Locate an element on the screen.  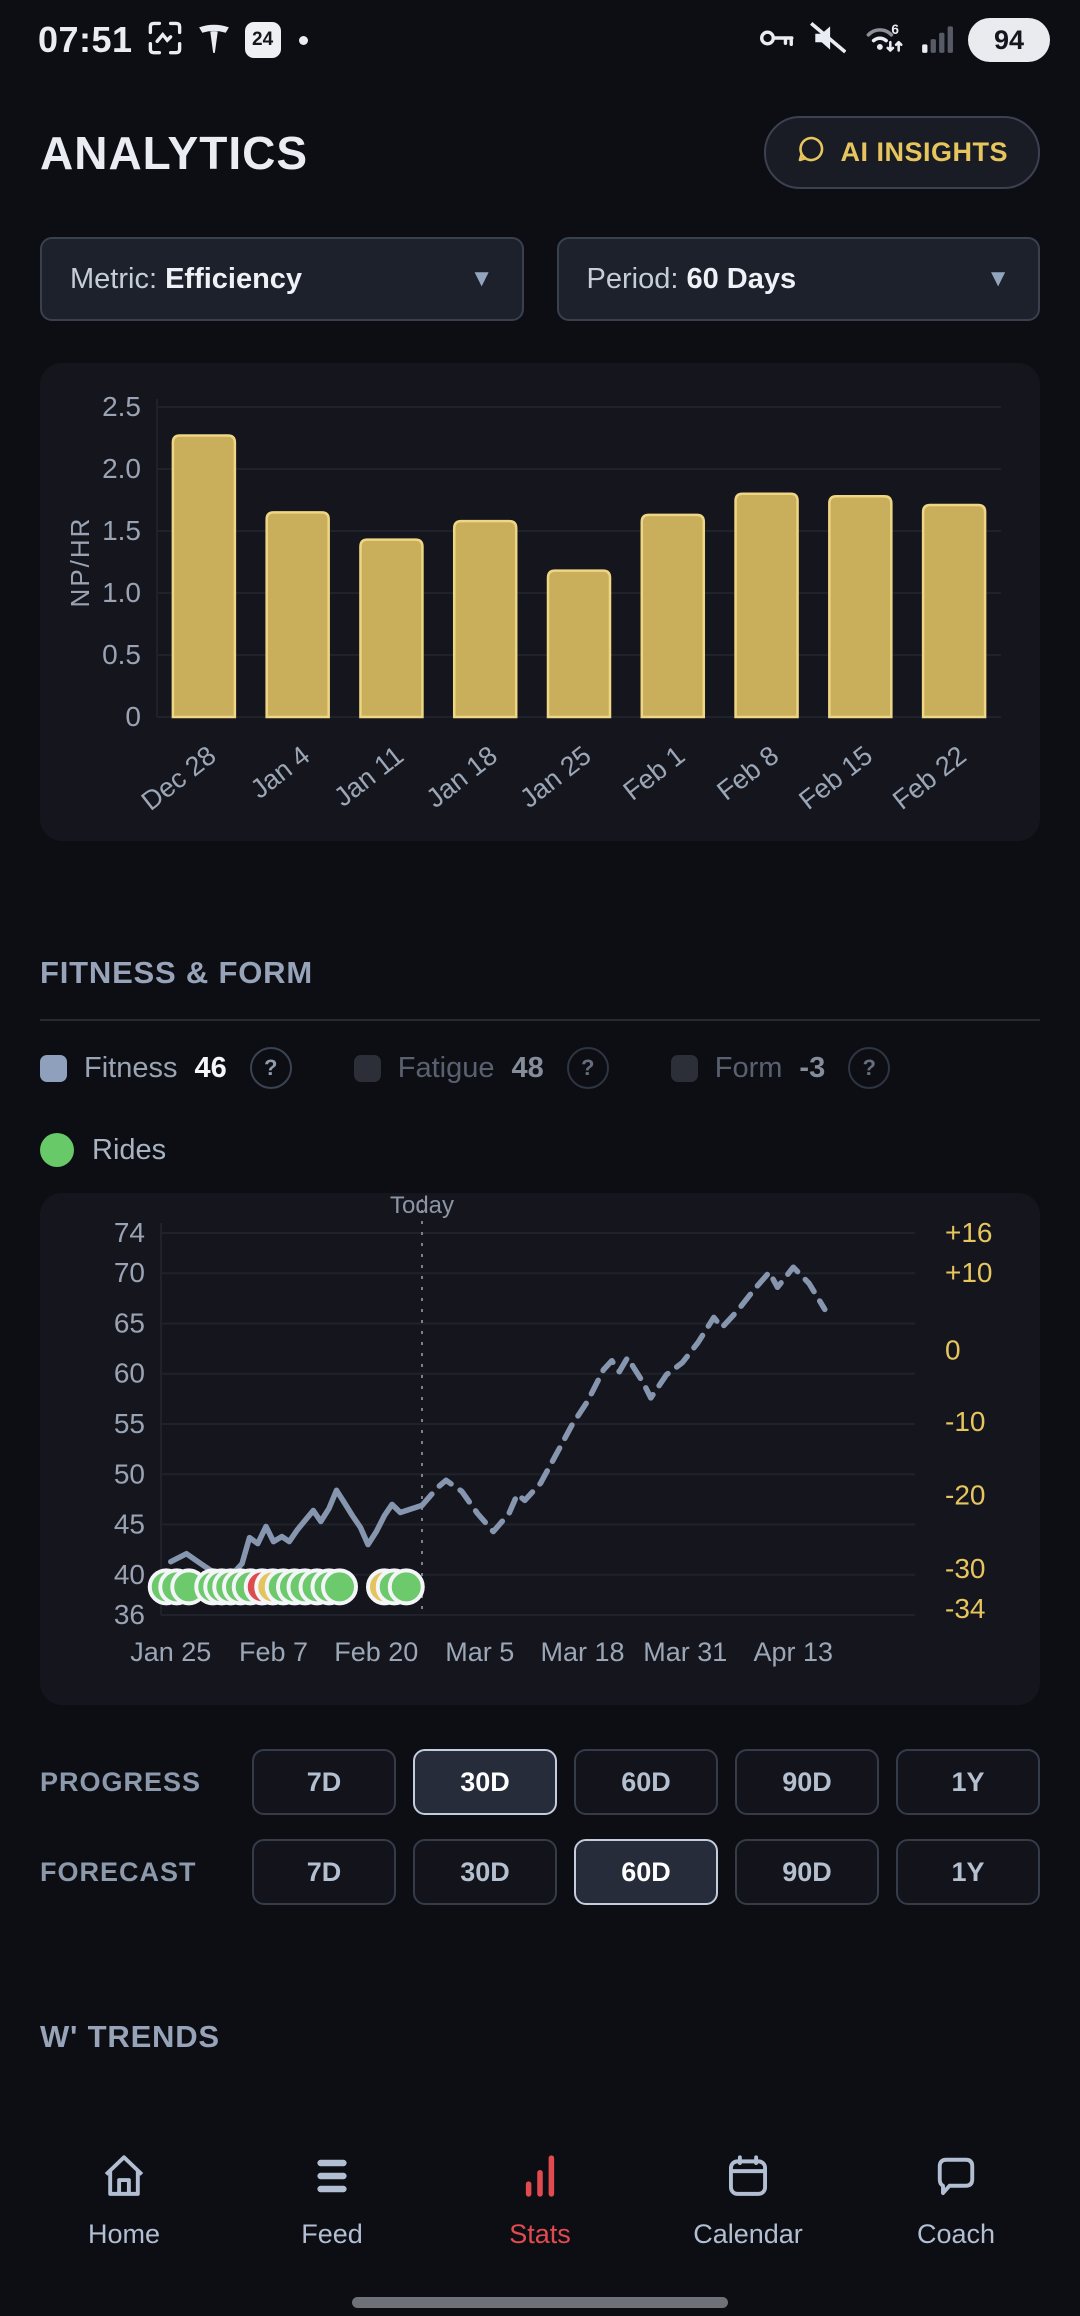
svg-text: -10 is located at coordinates (965, 1421).